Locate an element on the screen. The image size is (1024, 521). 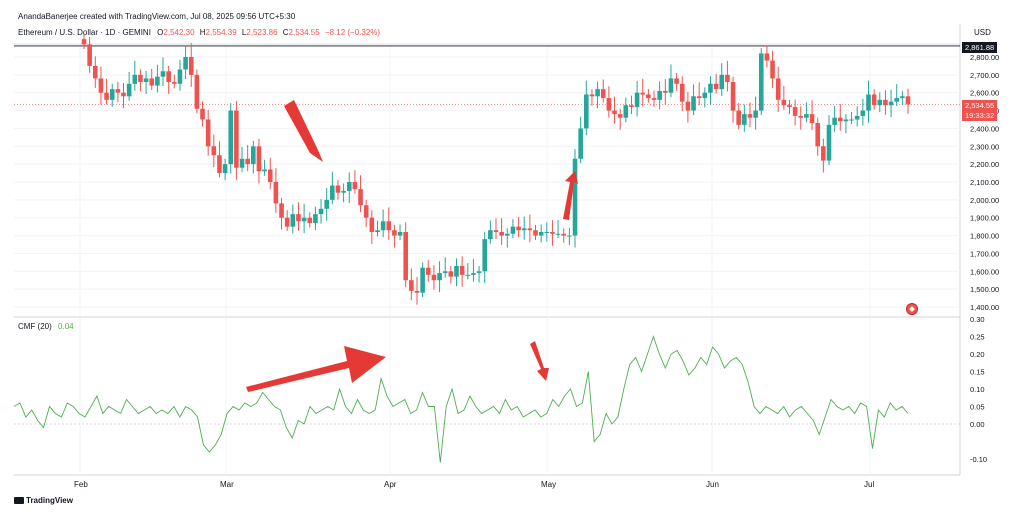
ethereum-logo-icon is located at coordinates (912, 309).